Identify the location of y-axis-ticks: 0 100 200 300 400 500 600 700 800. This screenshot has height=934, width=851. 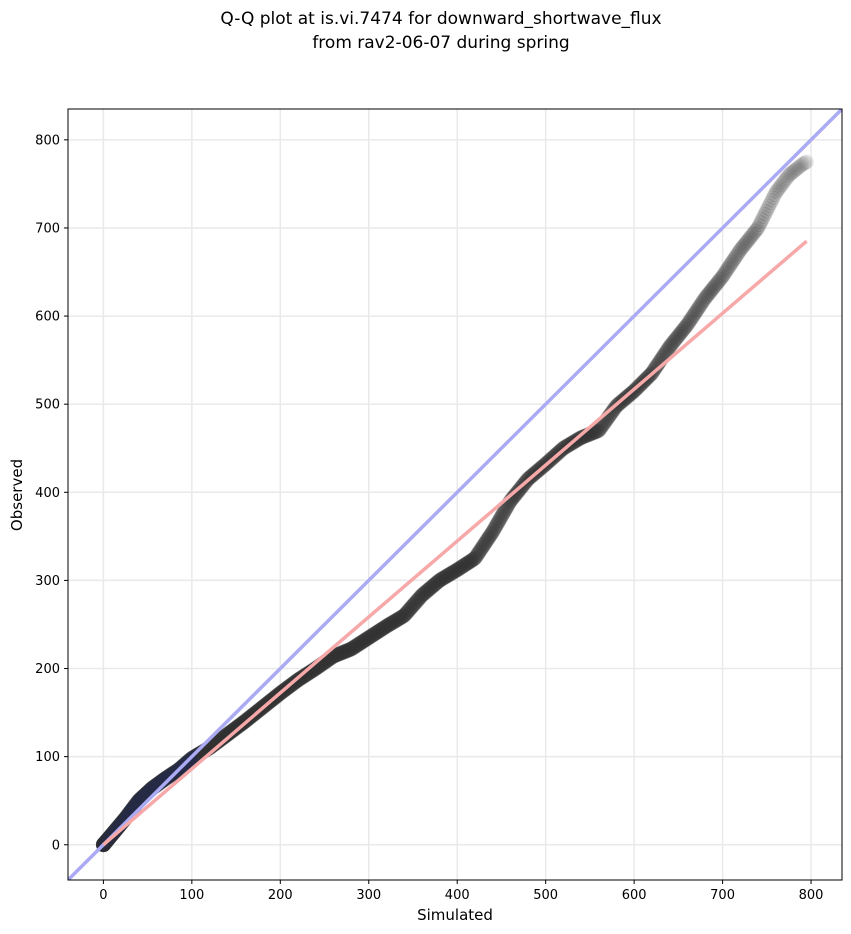
(51, 493).